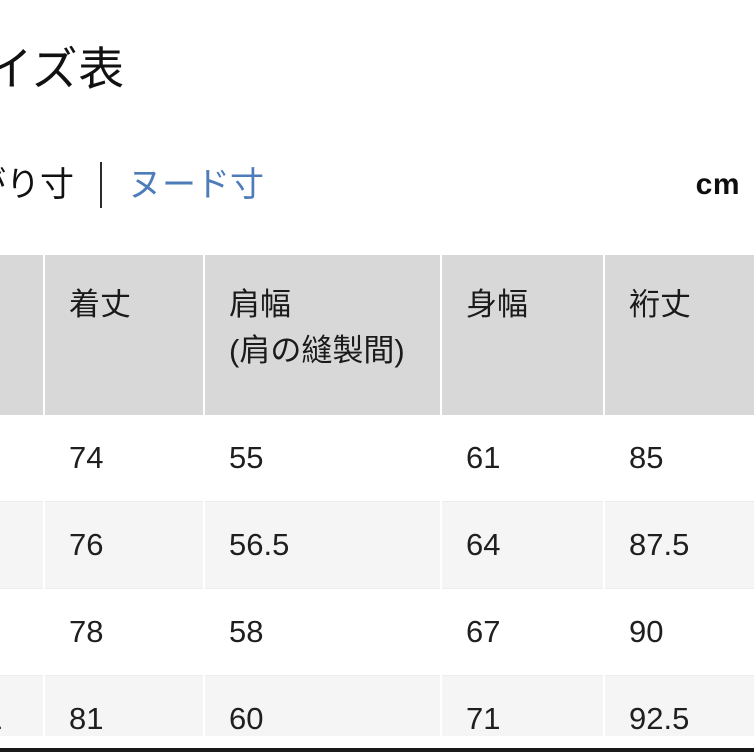 Image resolution: width=754 pixels, height=754 pixels. What do you see at coordinates (523, 459) in the screenshot?
I see `cell-chest: 61` at bounding box center [523, 459].